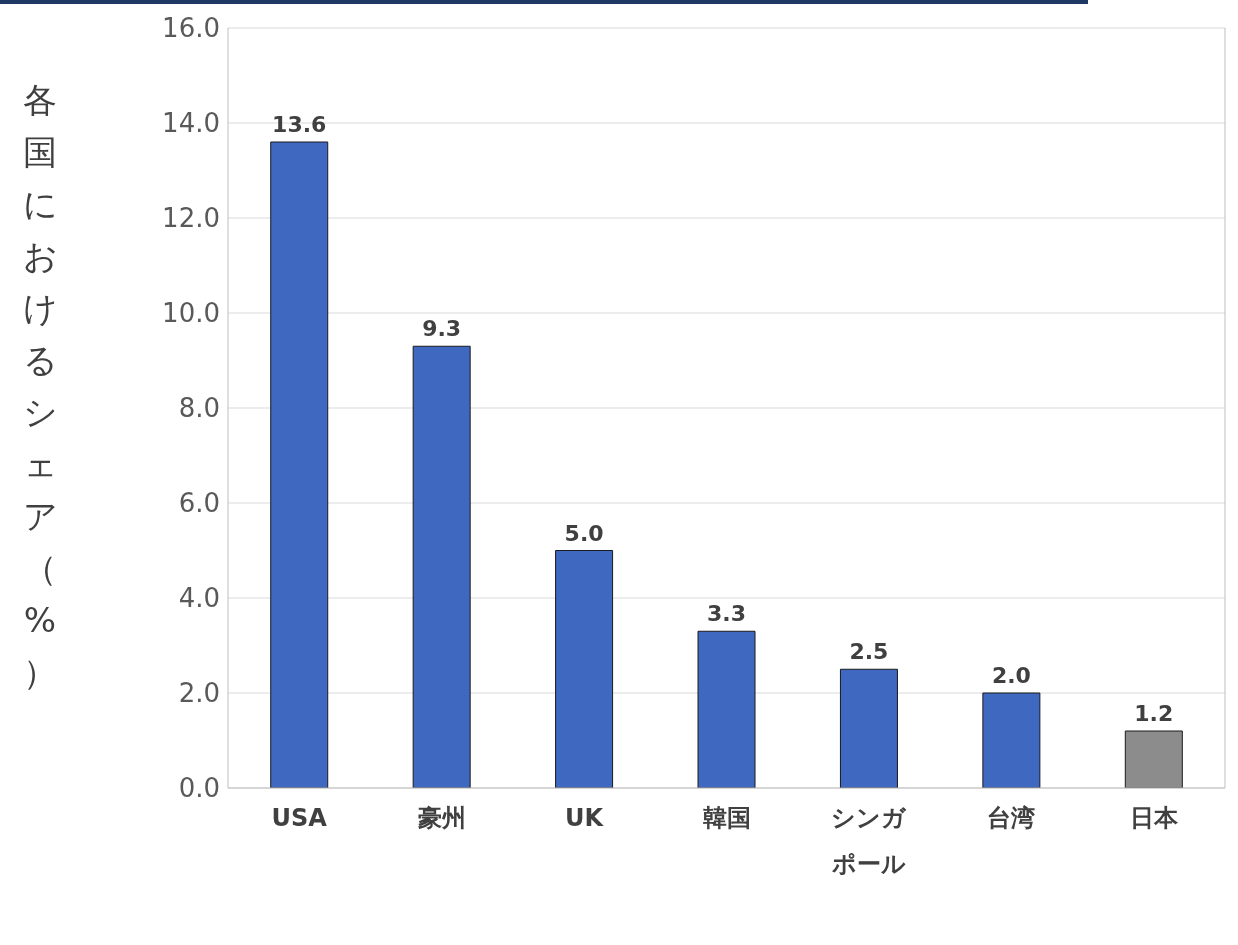  I want to click on y-tick-label: 4.0, so click(199, 598).